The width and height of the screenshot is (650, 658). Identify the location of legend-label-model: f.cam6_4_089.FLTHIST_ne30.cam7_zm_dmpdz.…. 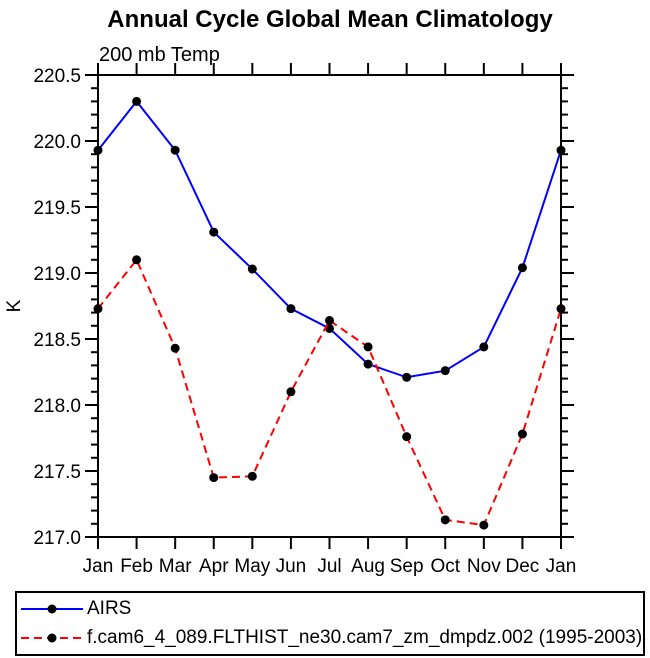
(365, 637).